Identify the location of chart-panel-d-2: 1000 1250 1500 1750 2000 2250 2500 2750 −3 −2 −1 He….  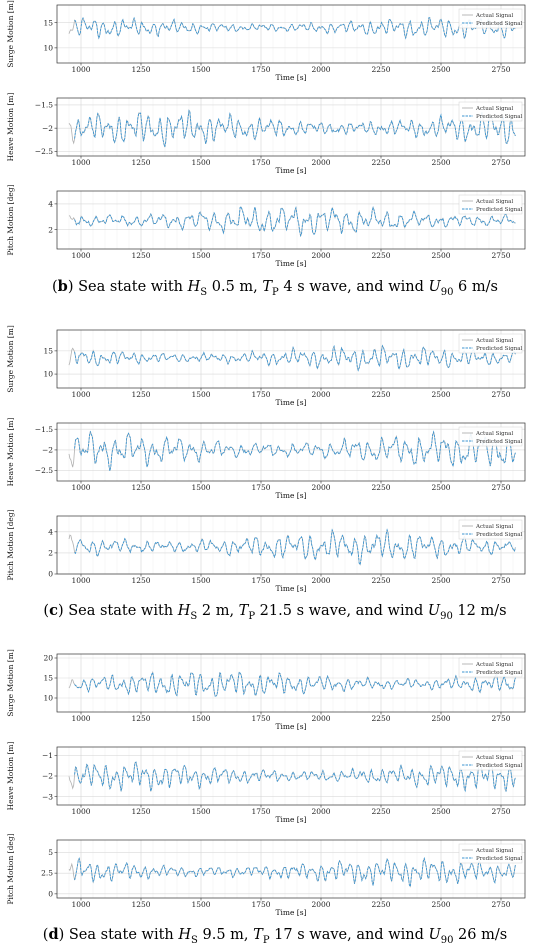
(266, 783).